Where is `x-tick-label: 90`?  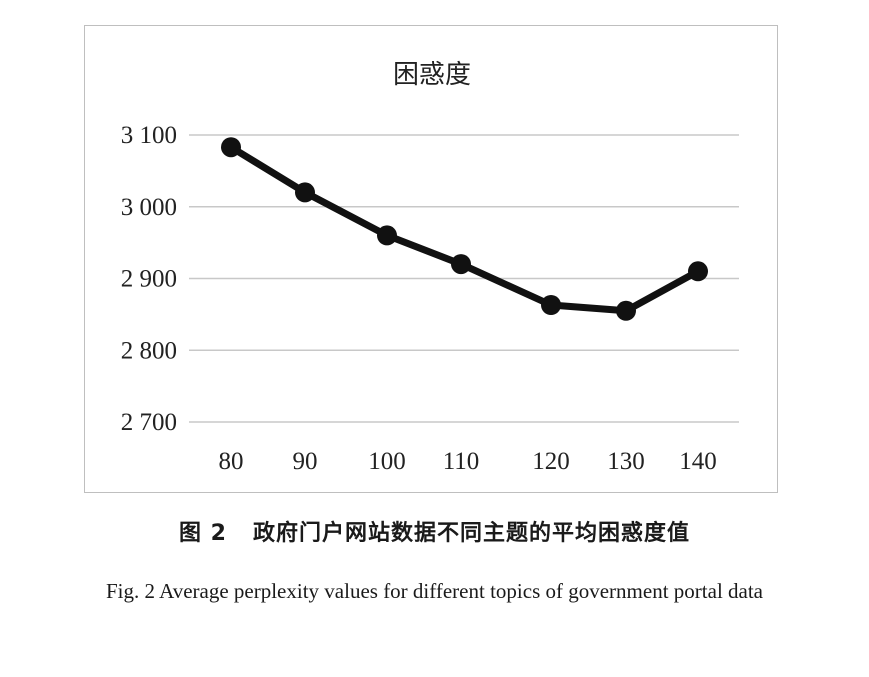
x-tick-label: 90 is located at coordinates (305, 461).